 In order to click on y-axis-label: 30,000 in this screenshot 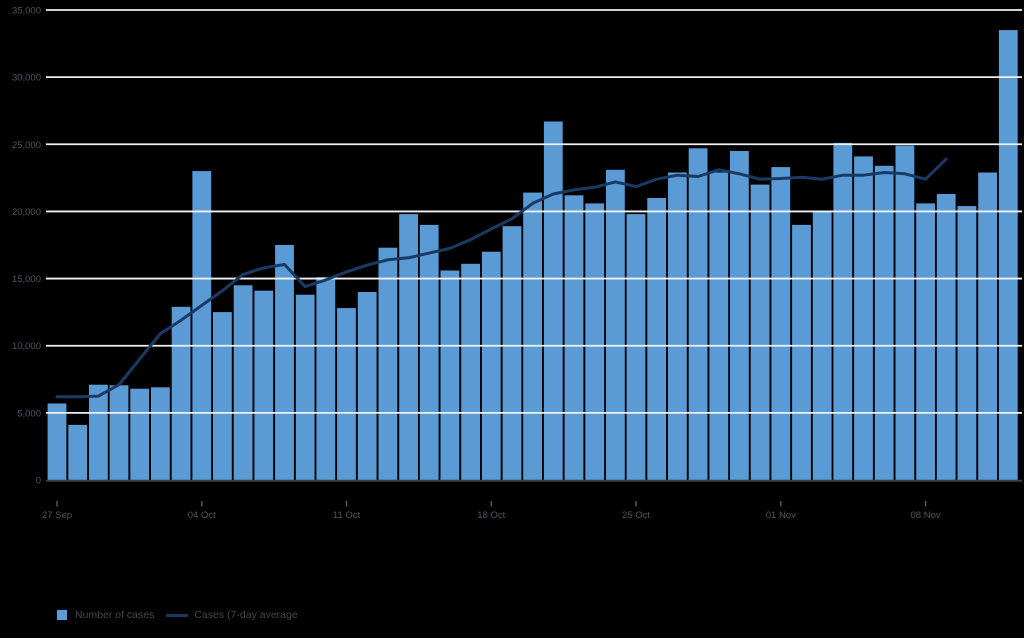, I will do `click(26, 78)`.